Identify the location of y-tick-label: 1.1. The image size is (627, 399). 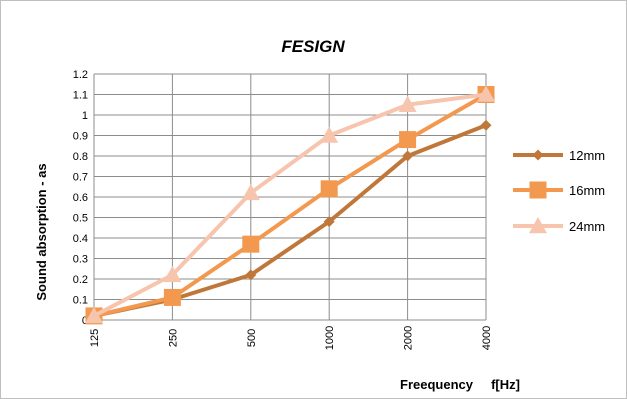
(80, 96).